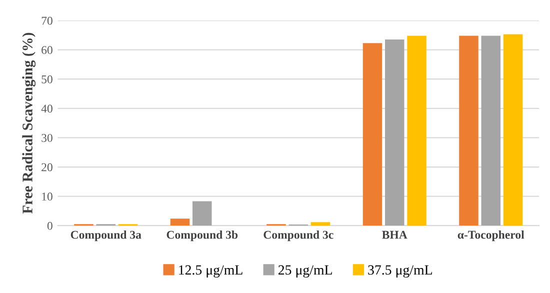 The width and height of the screenshot is (550, 293). What do you see at coordinates (47, 138) in the screenshot?
I see `y-tick-label: 30` at bounding box center [47, 138].